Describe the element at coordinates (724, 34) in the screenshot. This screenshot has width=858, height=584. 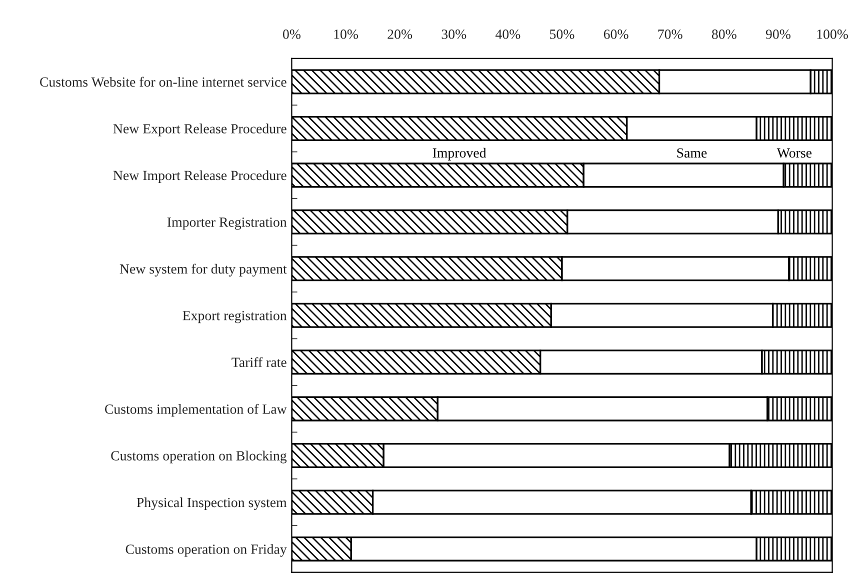
I see `x-tick-label: 80%` at that location.